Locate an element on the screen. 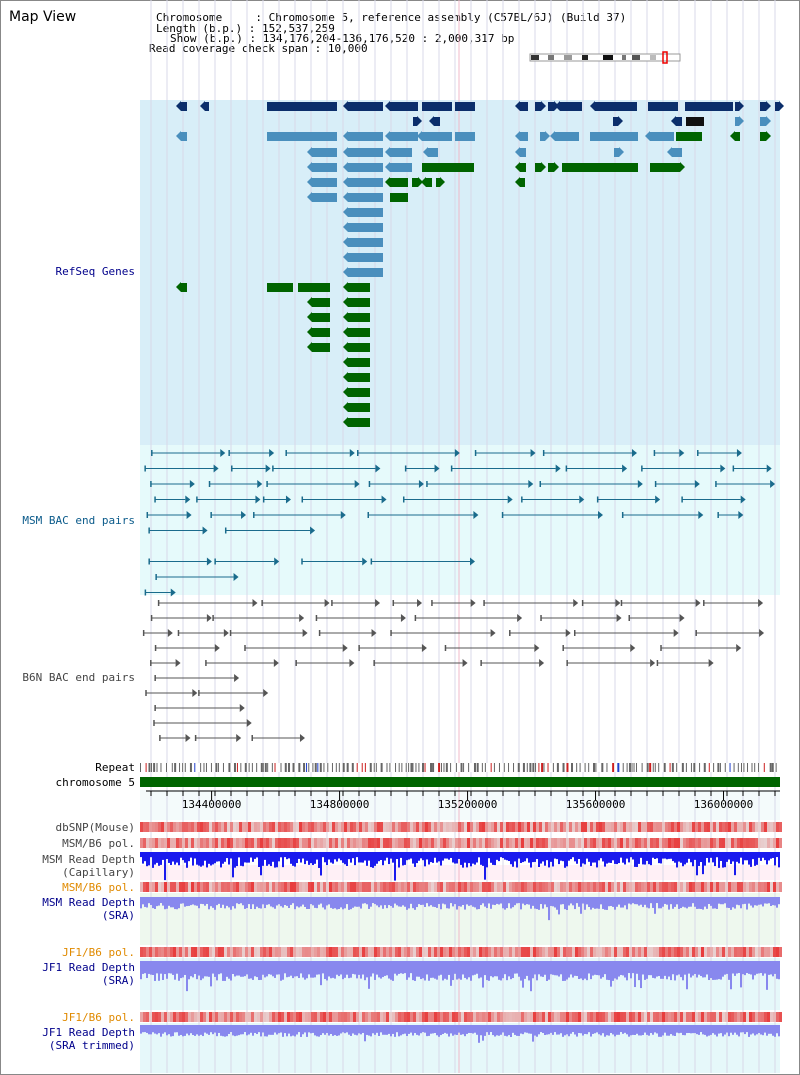 Image resolution: width=800 pixels, height=1075 pixels. chromosome-label: chromosome 5 is located at coordinates (95, 782).